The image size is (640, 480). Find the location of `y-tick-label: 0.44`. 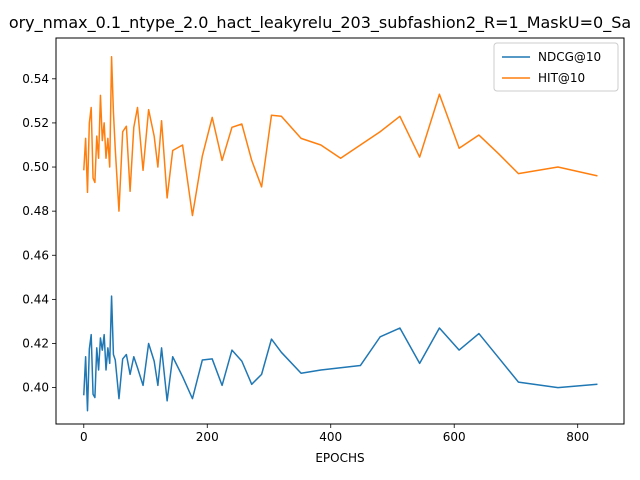

y-tick-label: 0.44 is located at coordinates (35, 299).